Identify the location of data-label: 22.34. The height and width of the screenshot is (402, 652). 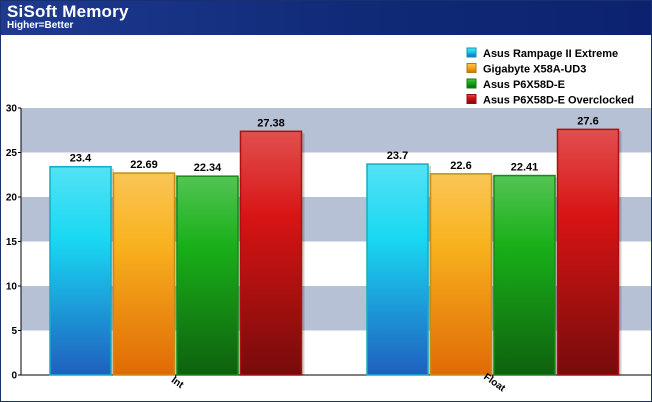
(208, 168).